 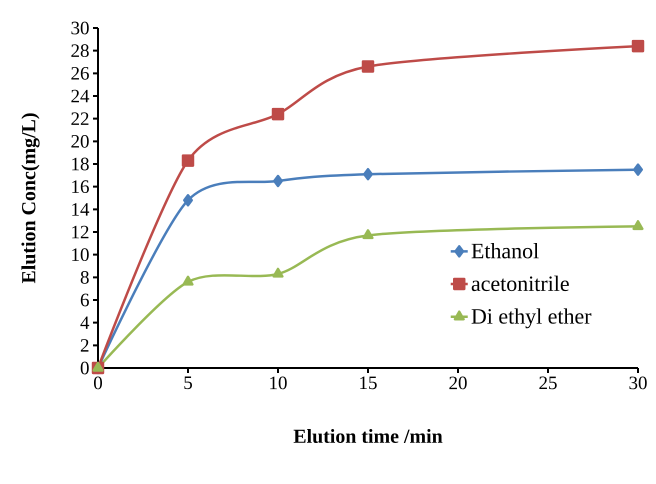 I want to click on x-tick-label: 20, so click(x=458, y=383).